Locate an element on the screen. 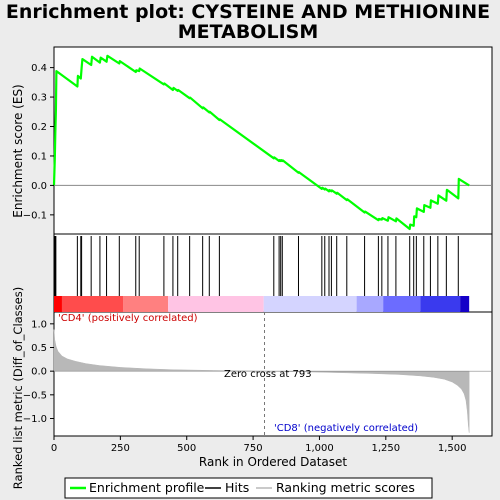  x-tick-label: 250 is located at coordinates (120, 448).